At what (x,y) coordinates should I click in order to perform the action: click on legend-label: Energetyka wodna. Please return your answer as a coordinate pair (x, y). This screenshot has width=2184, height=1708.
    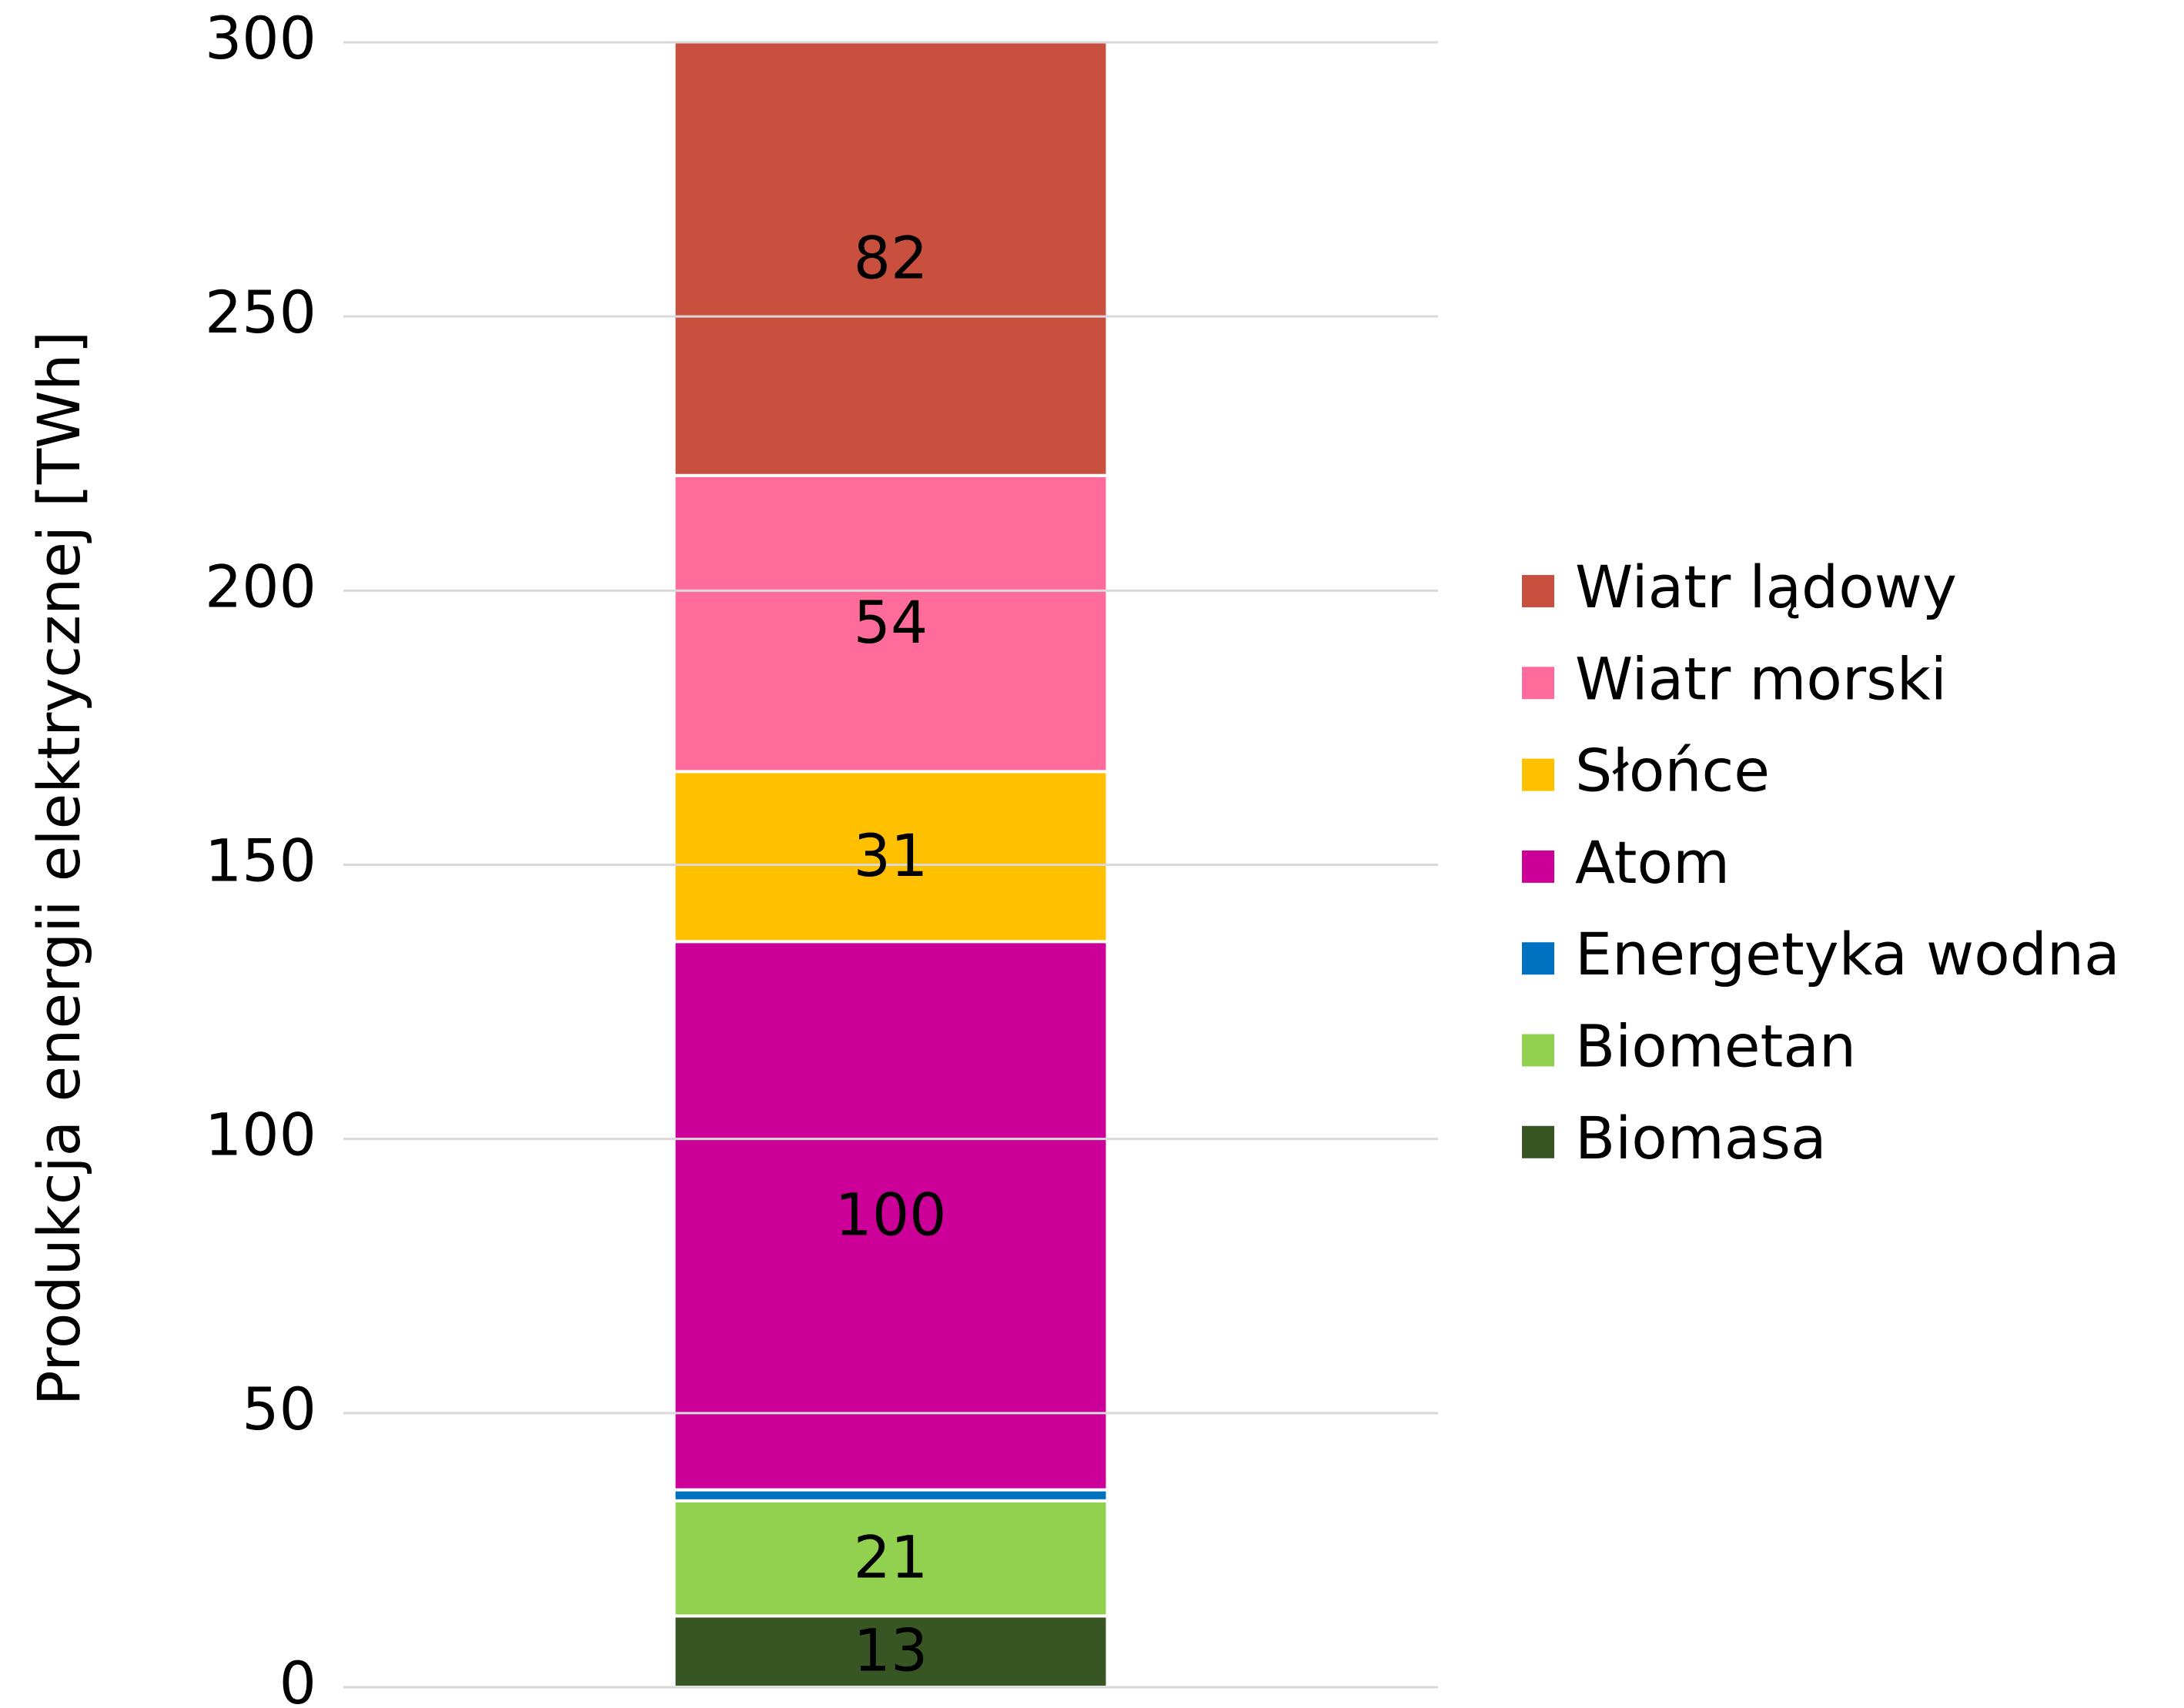
    Looking at the image, I should click on (1848, 954).